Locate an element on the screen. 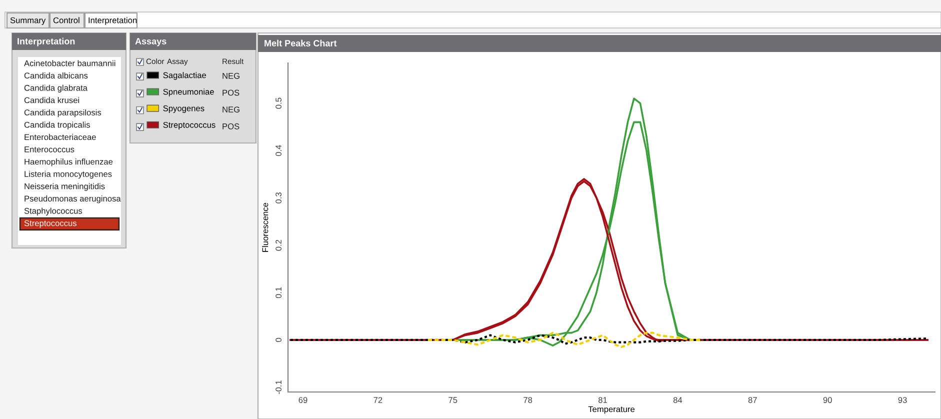 This screenshot has height=419, width=941. y-tick-label: 0.2 is located at coordinates (279, 245).